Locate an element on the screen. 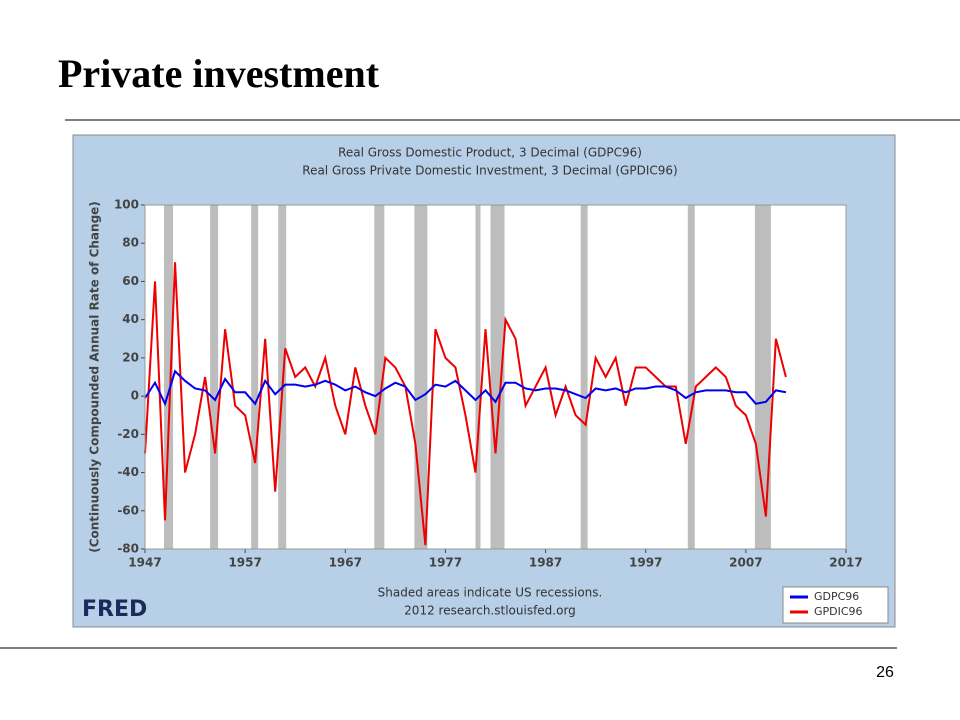  y-tick-label: -60 is located at coordinates (128, 510).